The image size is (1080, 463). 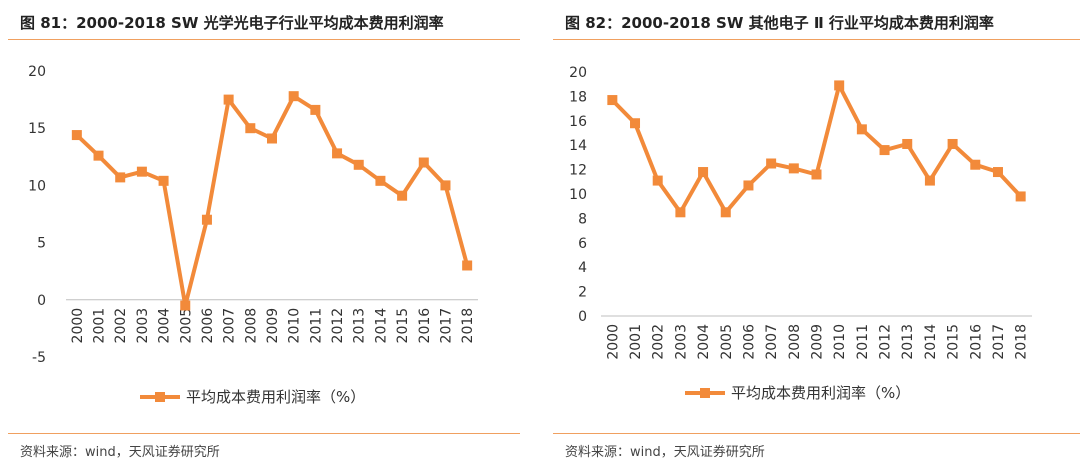 I want to click on x-tick-label-right: 2005, so click(x=727, y=342).